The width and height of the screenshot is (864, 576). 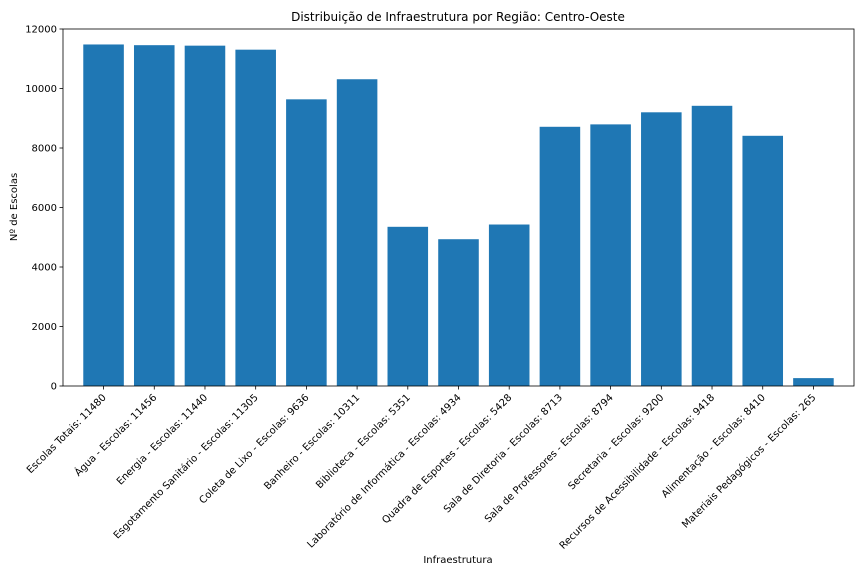 I want to click on x-axis-label: Infraestrutura, so click(x=457, y=560).